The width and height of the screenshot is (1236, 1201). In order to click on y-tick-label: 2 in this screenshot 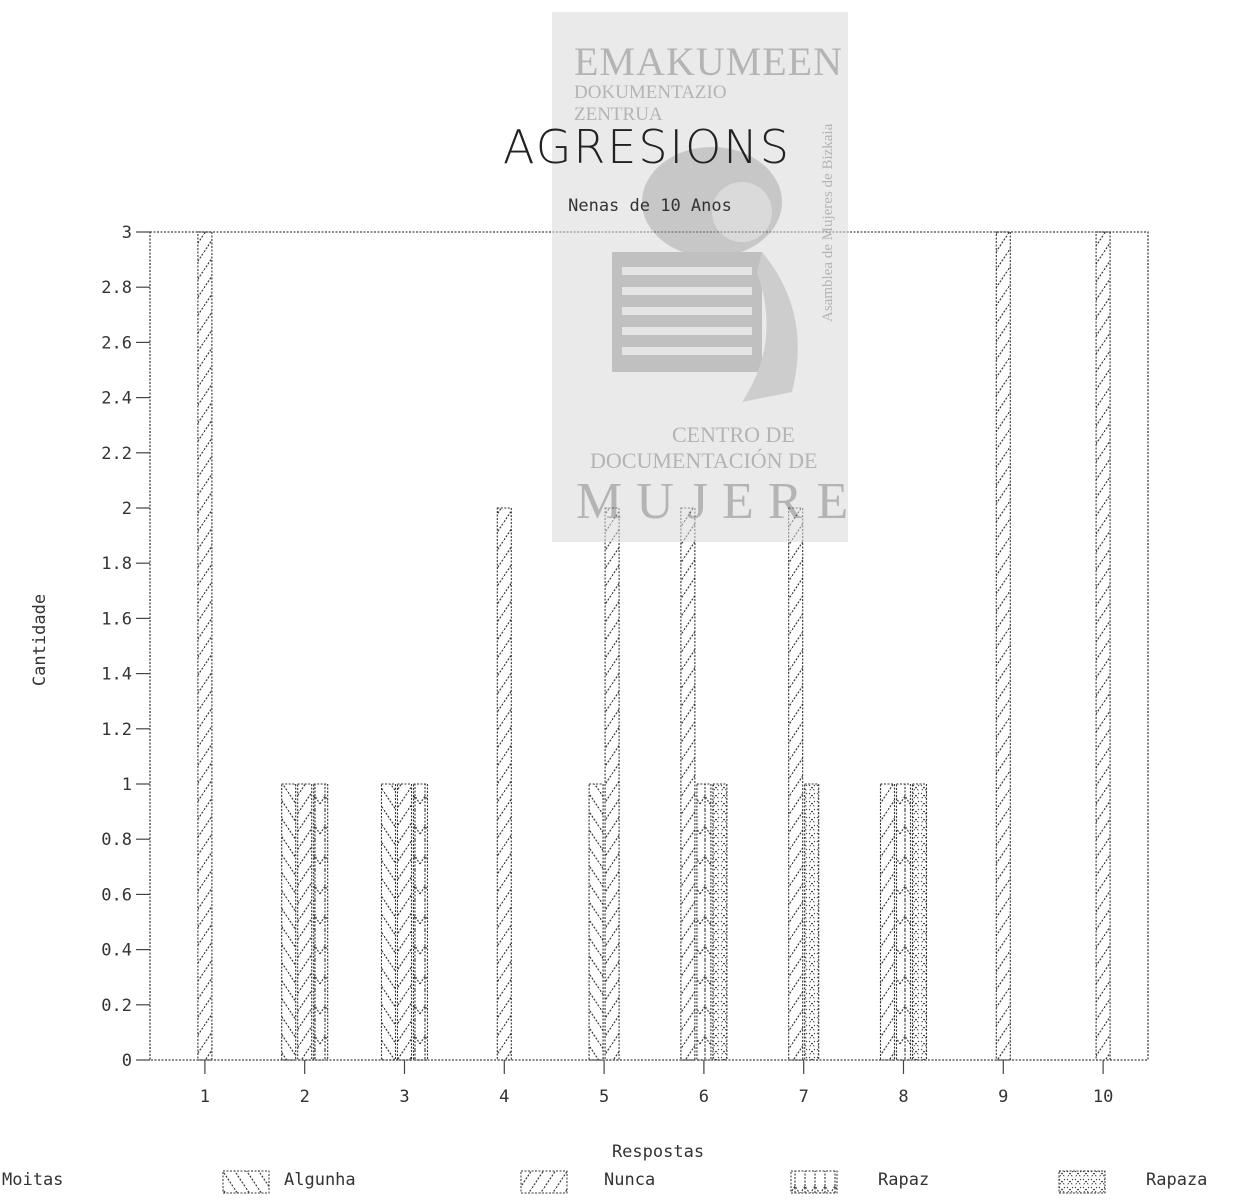, I will do `click(127, 509)`.